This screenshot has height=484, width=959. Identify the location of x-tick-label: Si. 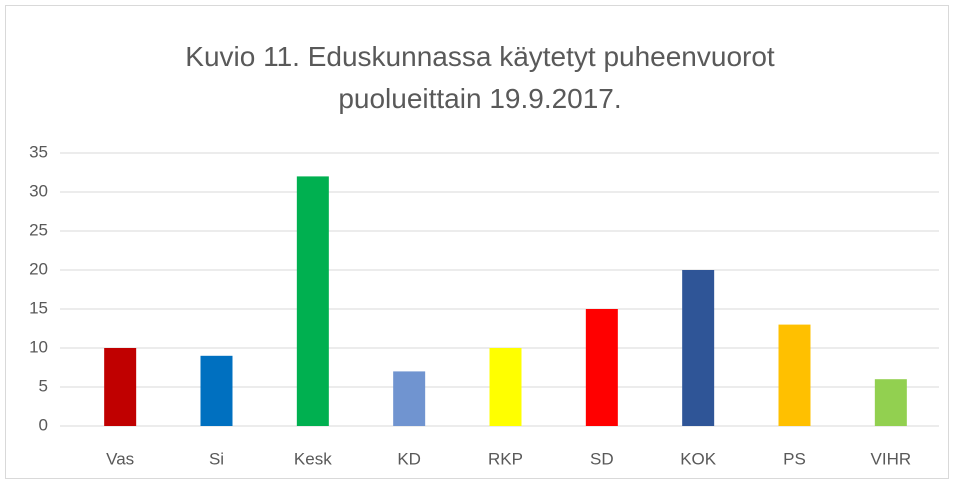
(216, 458).